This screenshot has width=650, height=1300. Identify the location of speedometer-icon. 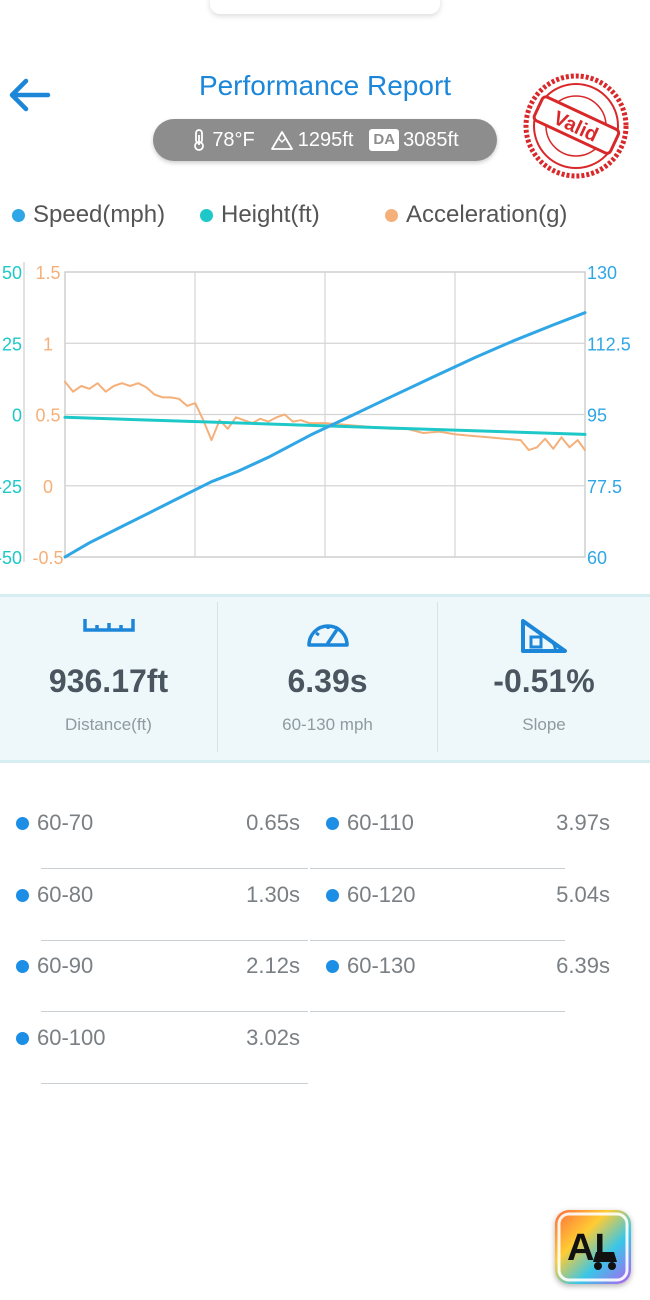
(327, 635).